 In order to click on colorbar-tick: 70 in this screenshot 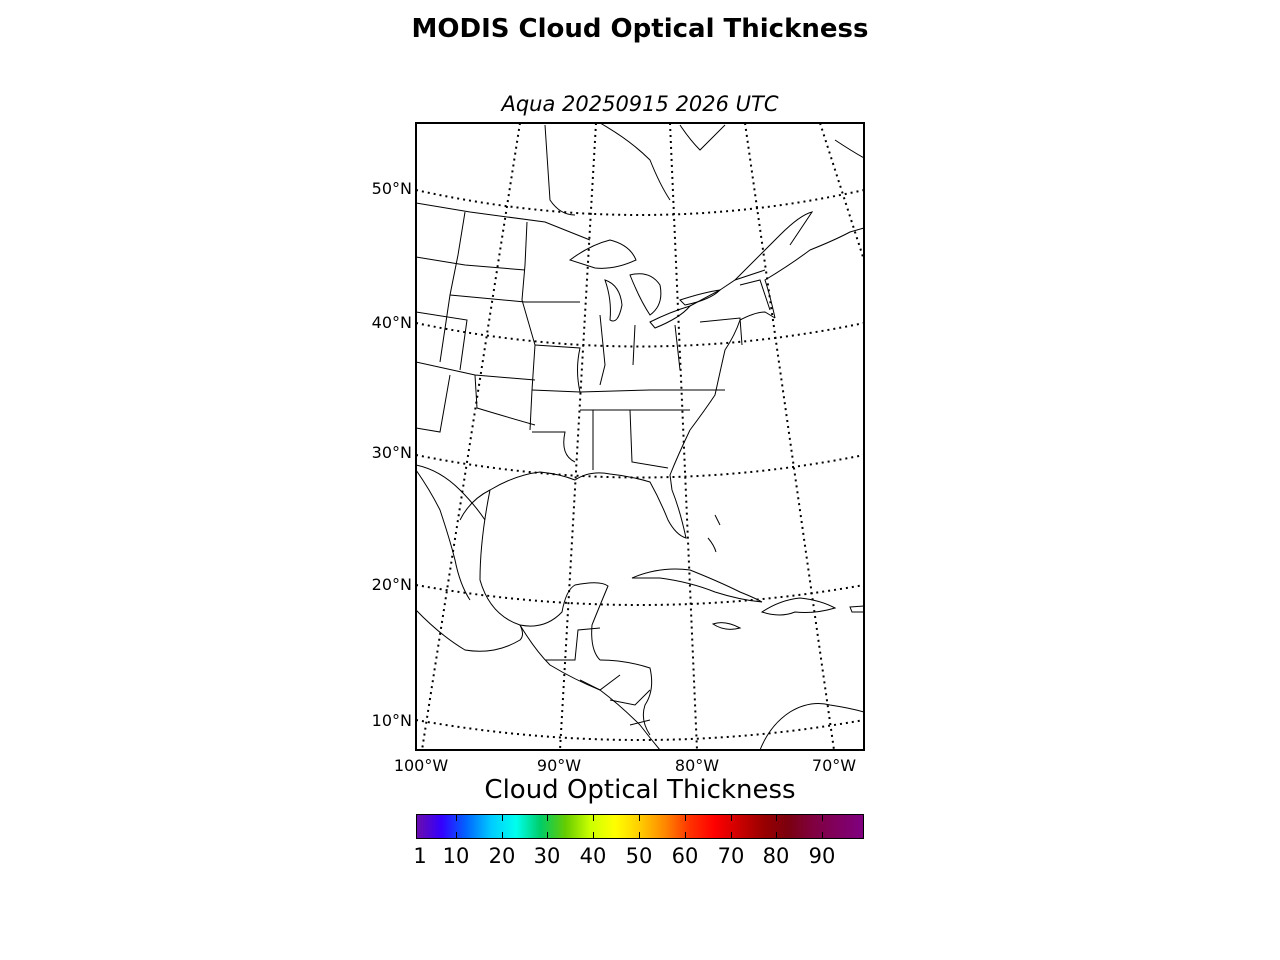, I will do `click(731, 856)`.